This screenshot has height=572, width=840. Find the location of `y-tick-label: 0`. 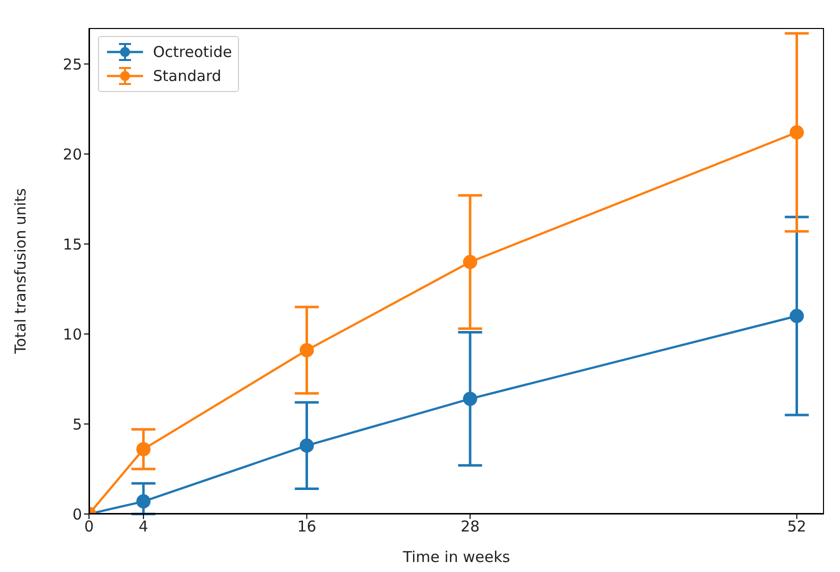

y-tick-label: 0 is located at coordinates (77, 514).